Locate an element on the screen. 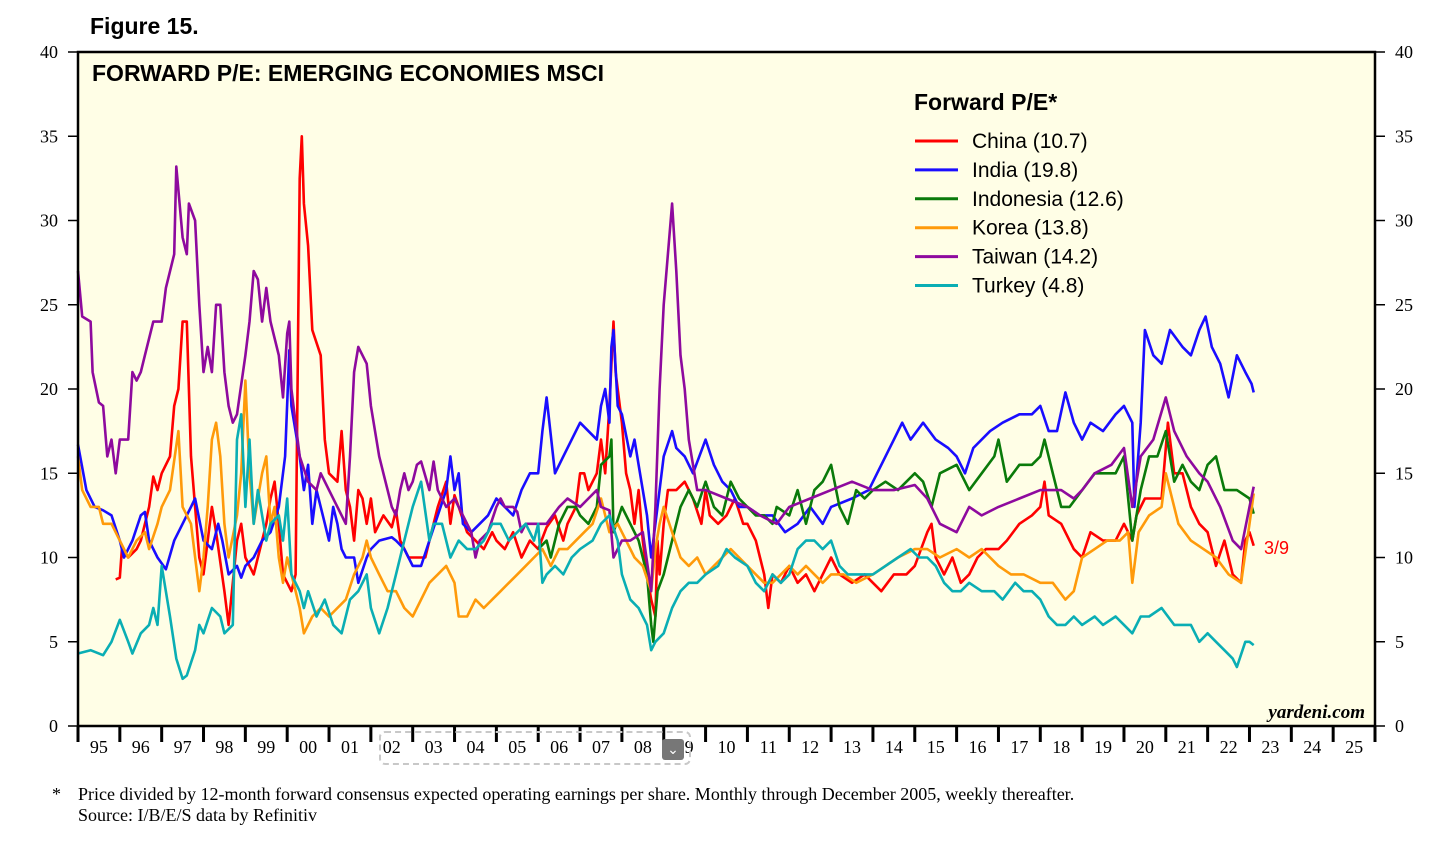  x-tick-label: 08 is located at coordinates (643, 747).